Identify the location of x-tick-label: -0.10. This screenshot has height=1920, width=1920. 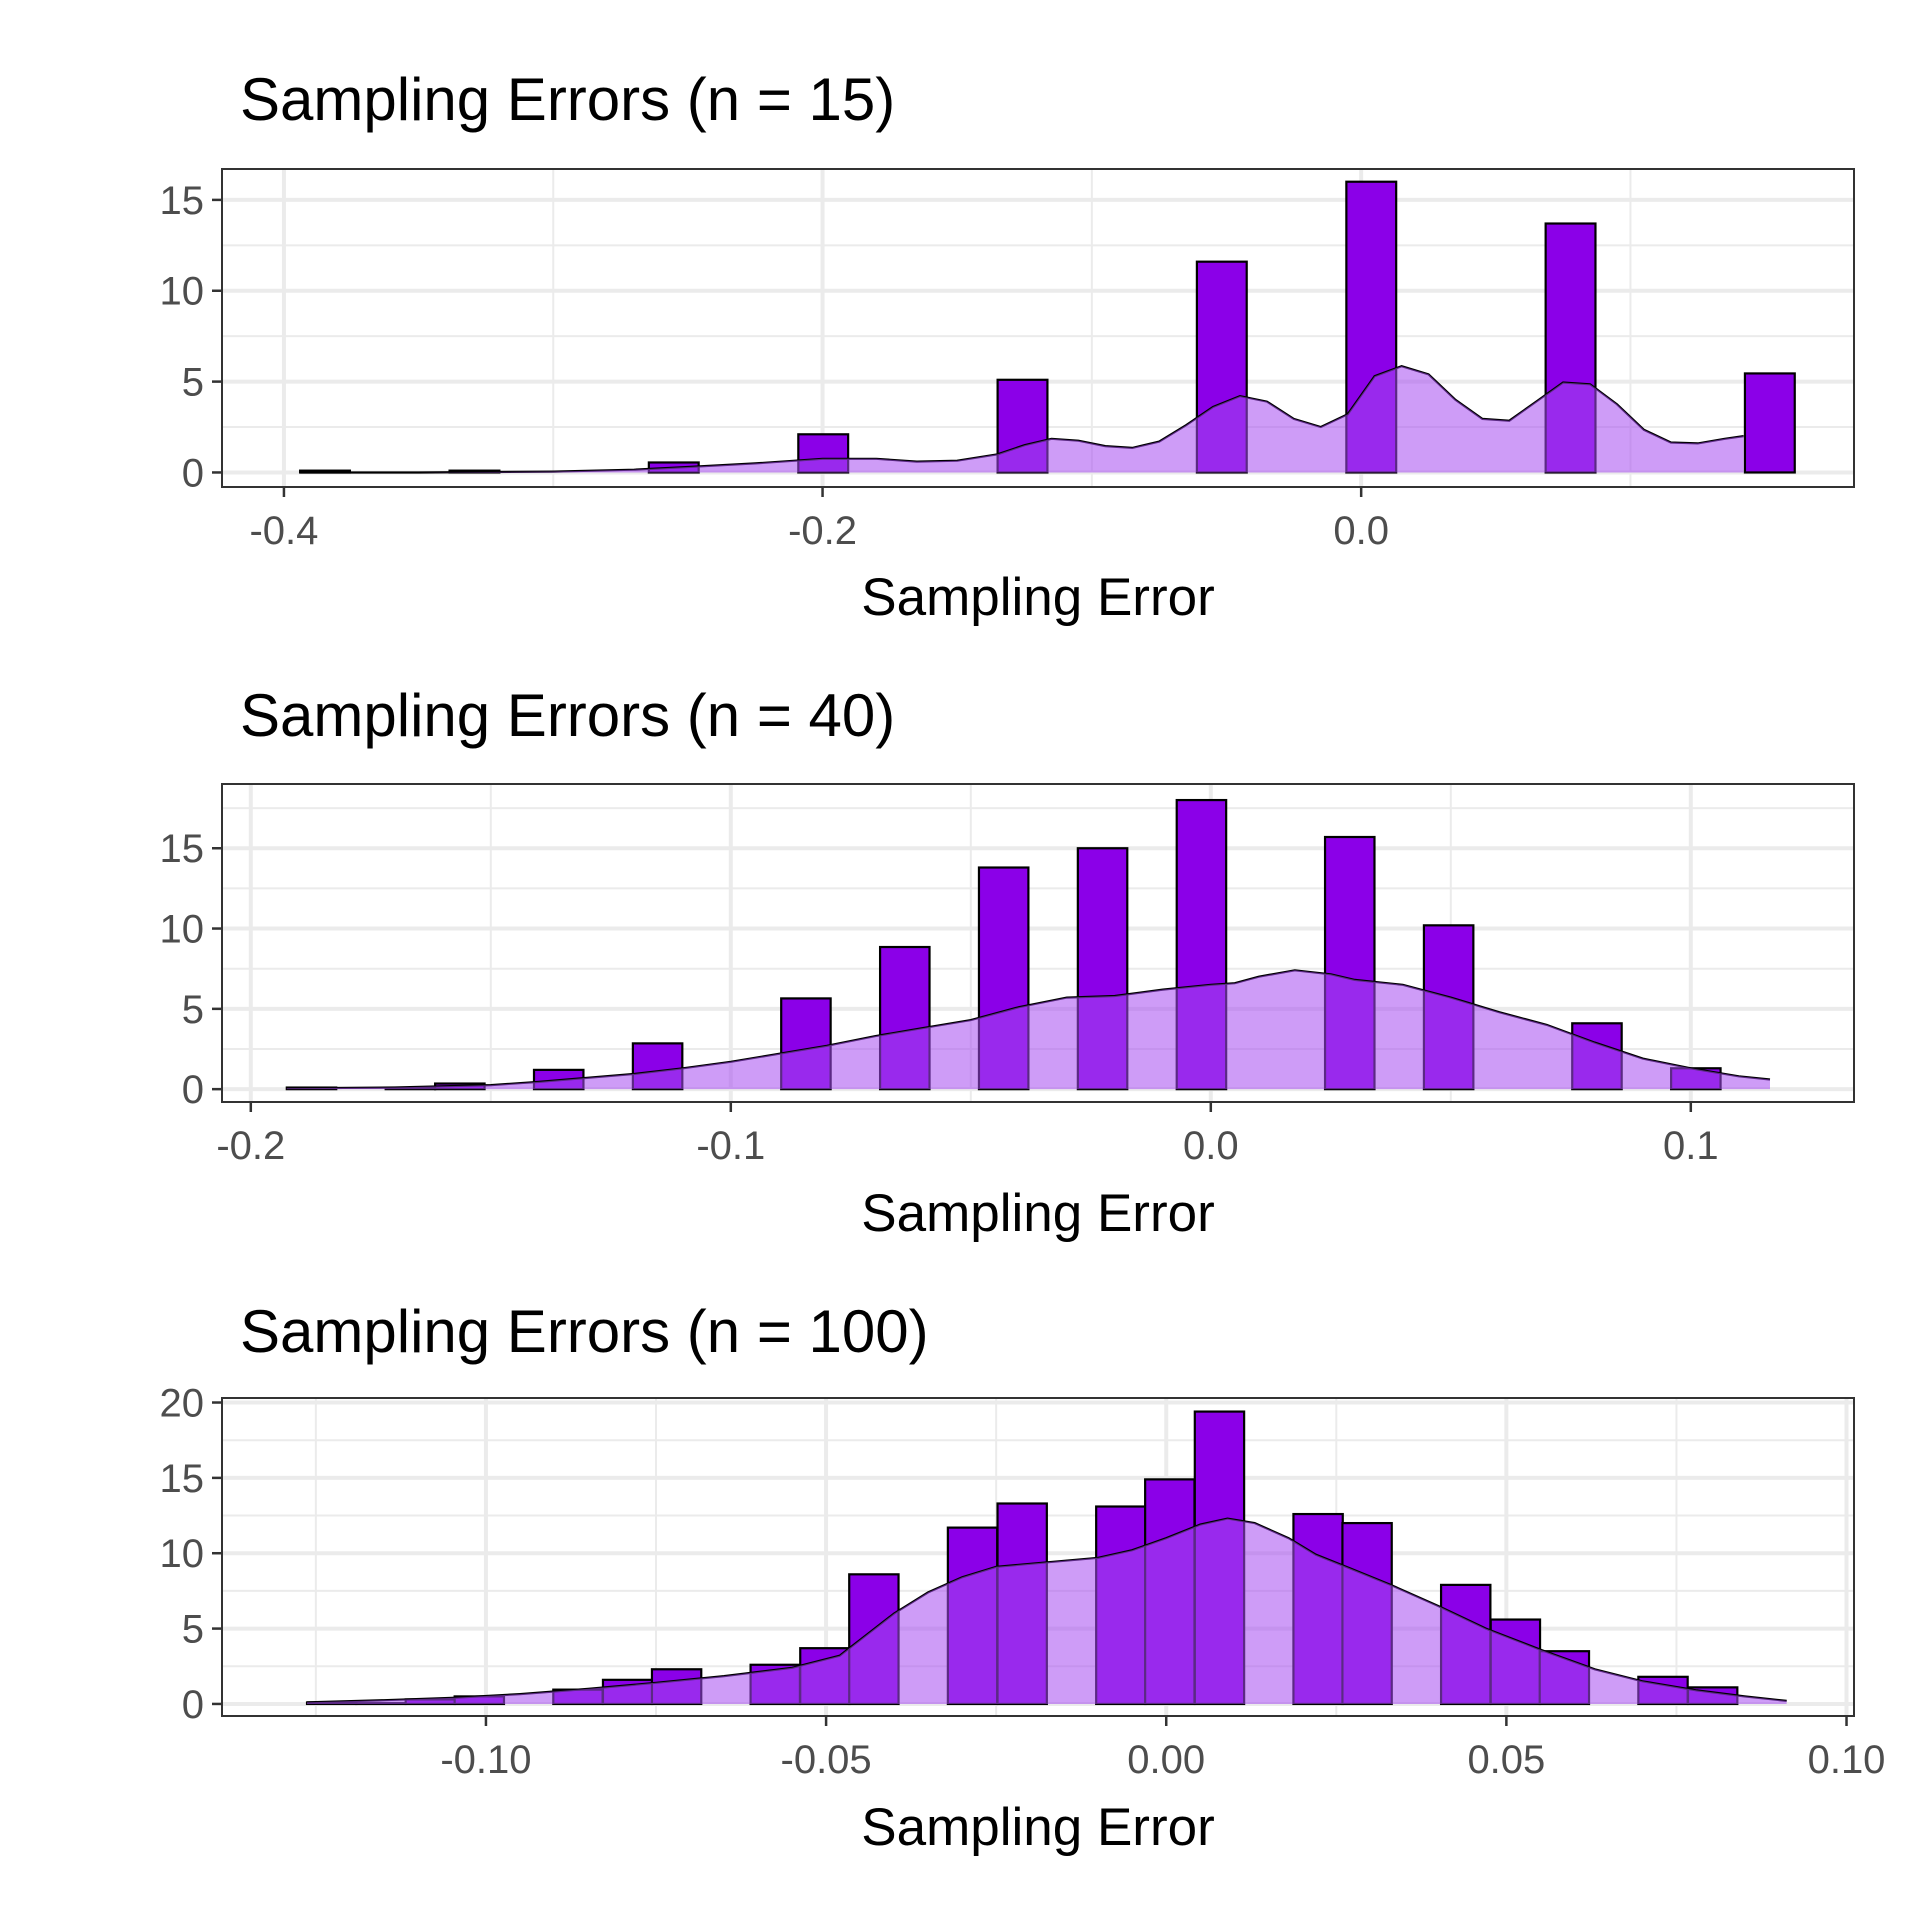
(485, 1760).